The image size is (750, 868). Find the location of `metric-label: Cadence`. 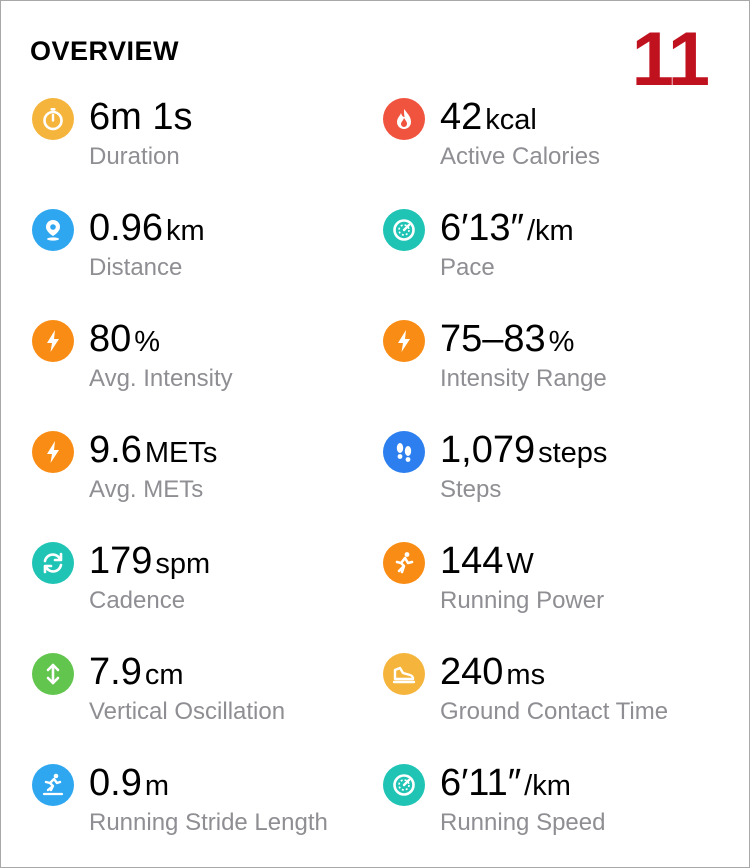

metric-label: Cadence is located at coordinates (137, 600).